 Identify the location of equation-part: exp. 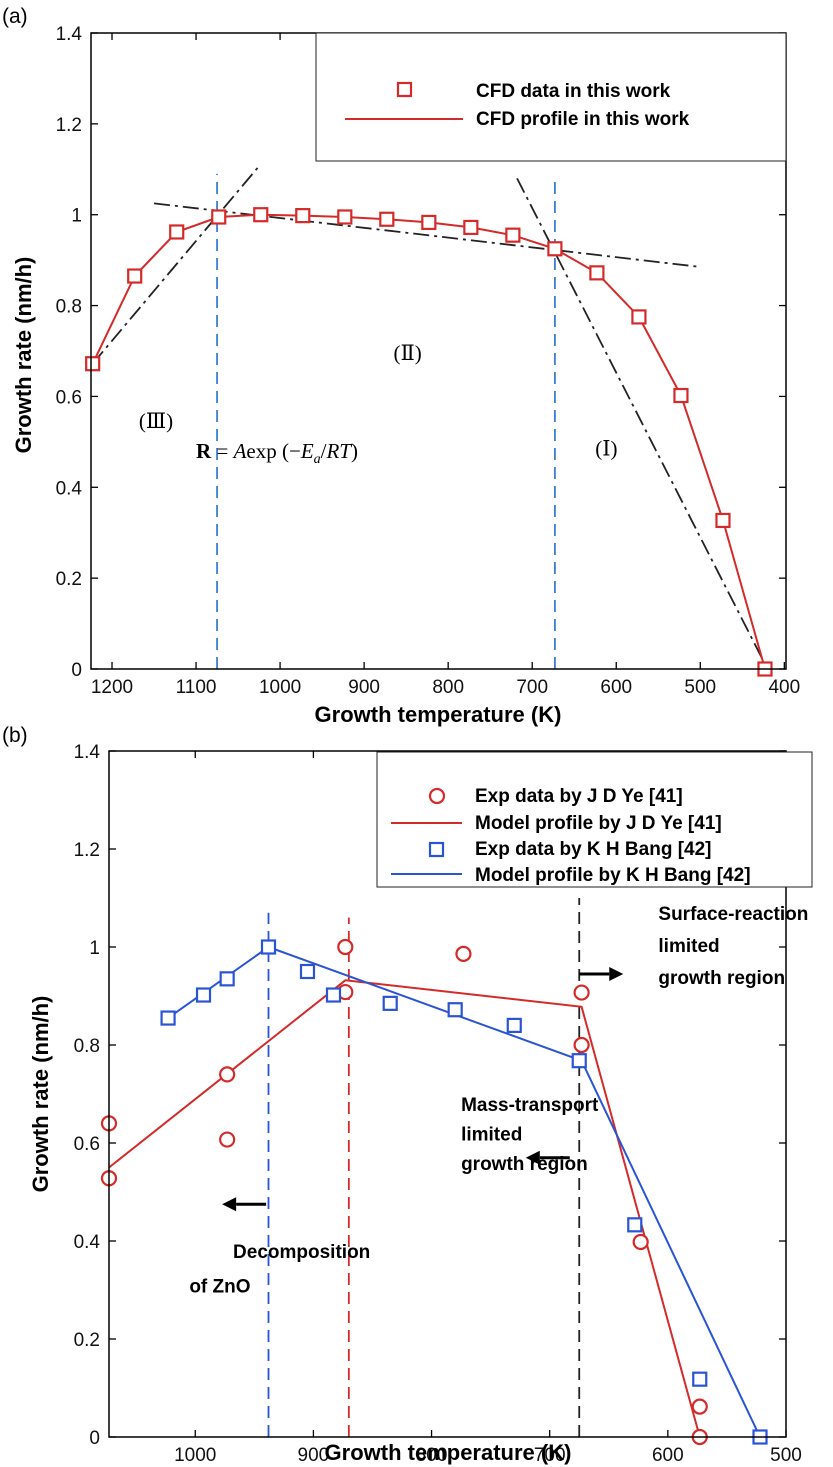
(261, 451).